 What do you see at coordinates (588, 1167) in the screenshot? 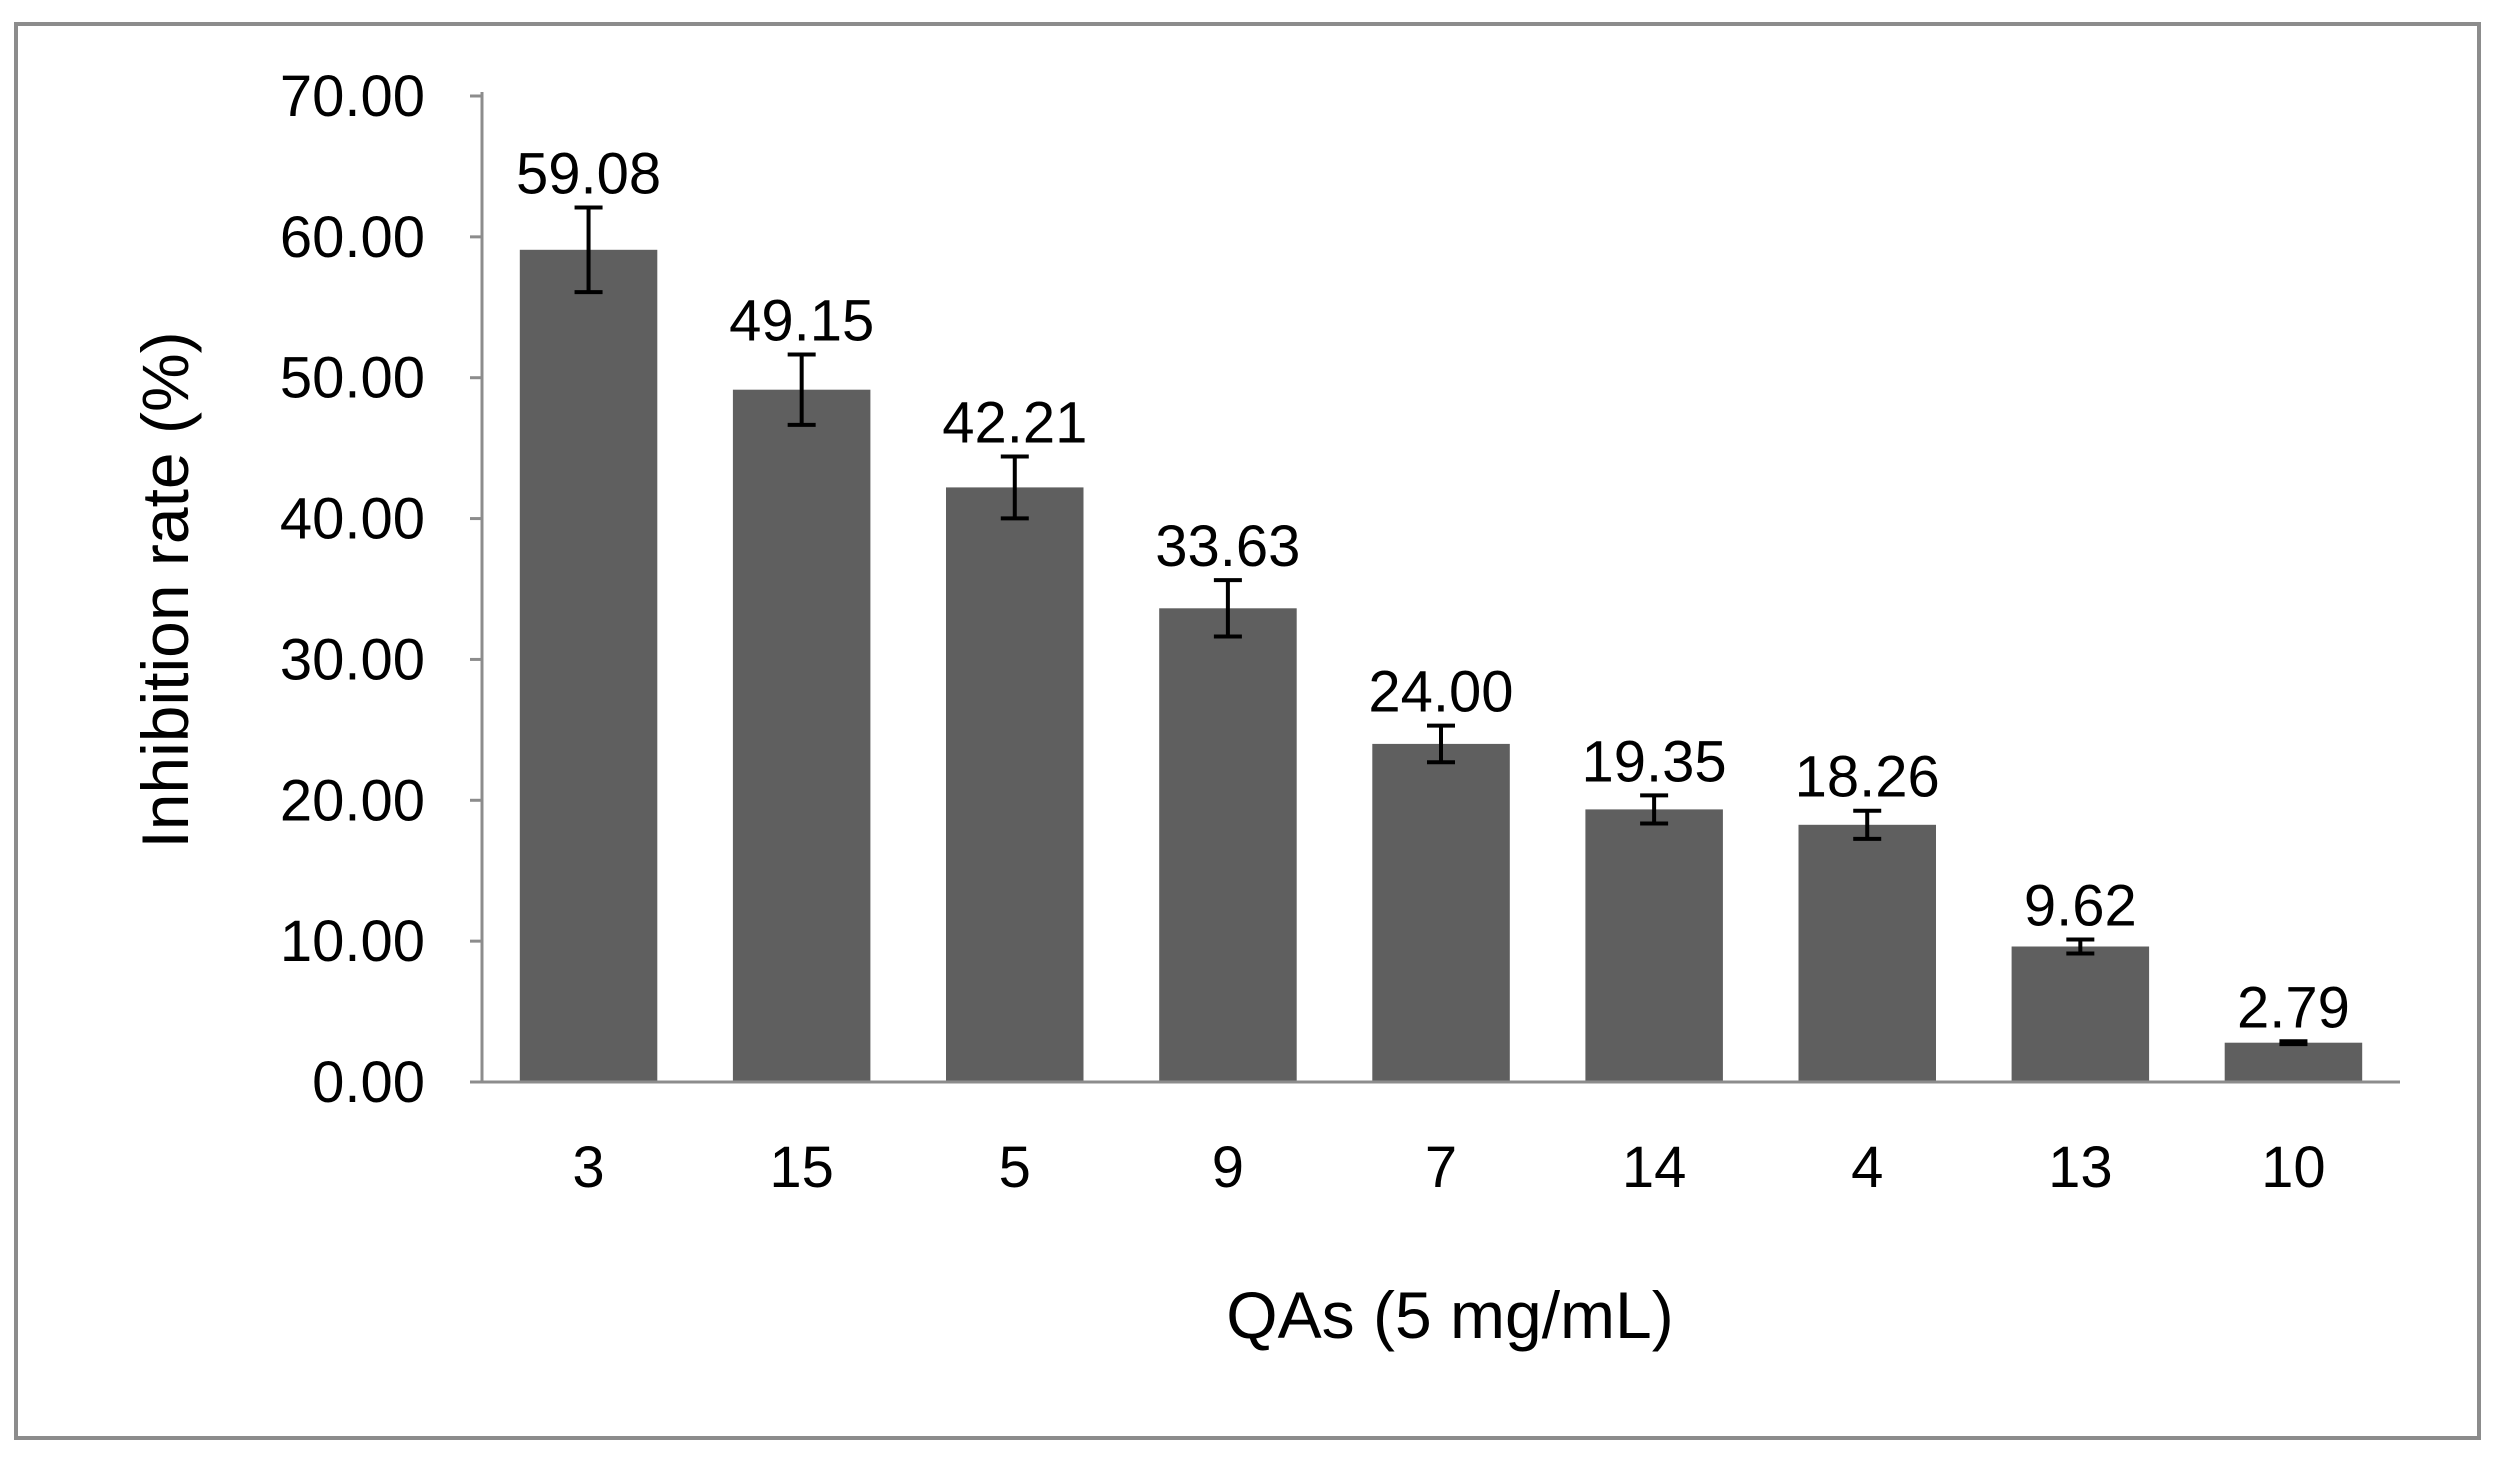
I see `x-tick-label-3: 3` at bounding box center [588, 1167].